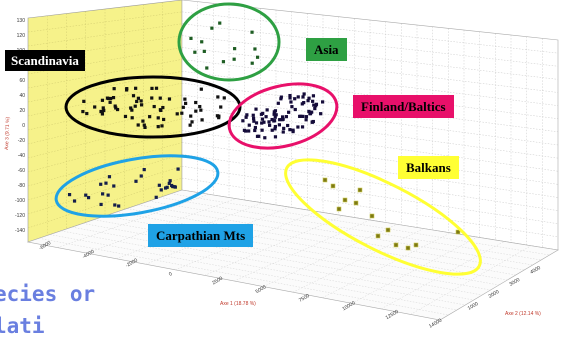  I want to click on z-tick-label: 20, so click(22, 111).